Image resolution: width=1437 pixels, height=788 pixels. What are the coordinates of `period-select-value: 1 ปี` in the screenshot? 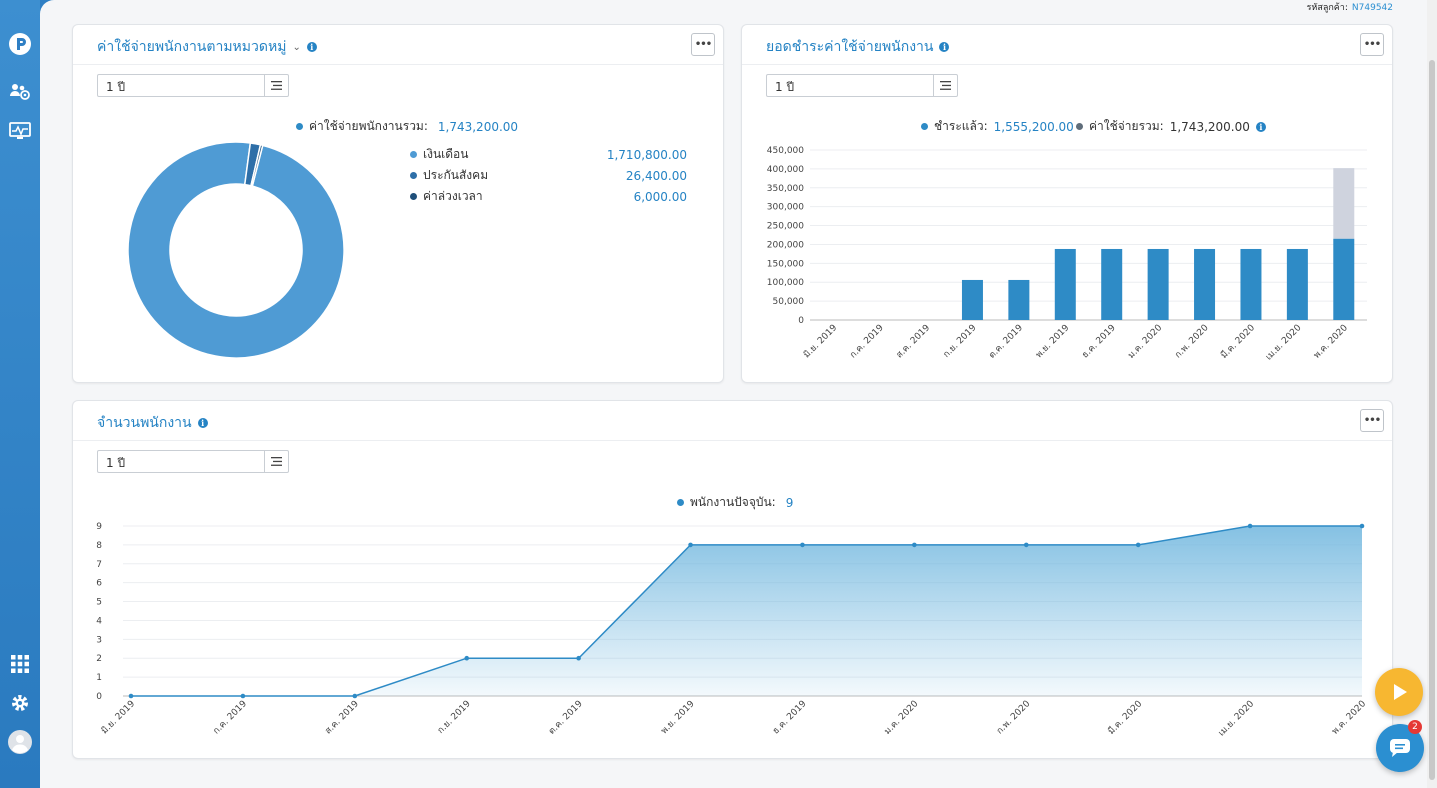 It's located at (116, 463).